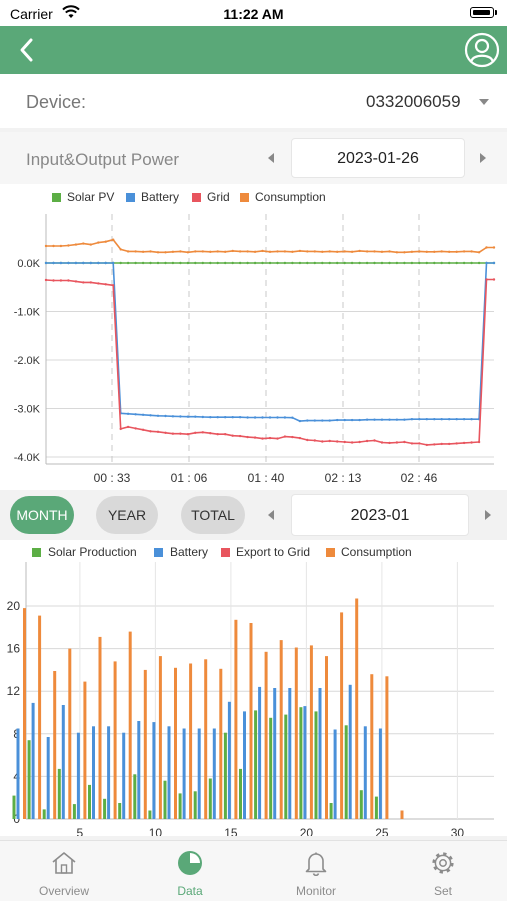 The image size is (507, 901). I want to click on prev-month-arrow-icon, so click(271, 515).